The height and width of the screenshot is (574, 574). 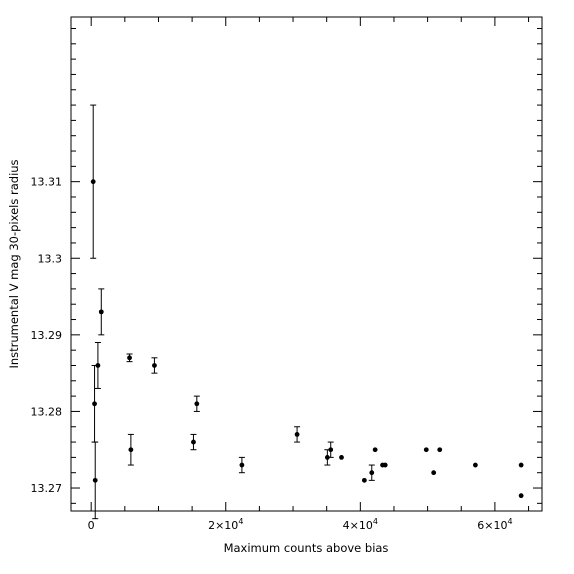 I want to click on x-tick-label-mantissa: 0, so click(x=91, y=525).